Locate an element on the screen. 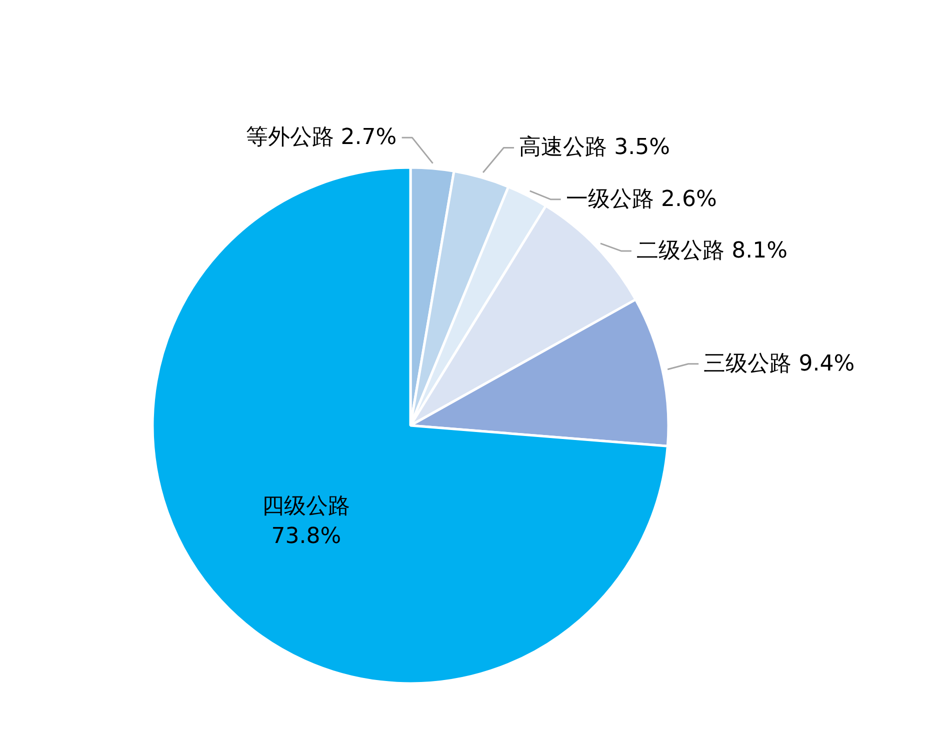  slice-label: 二级公路 8.1% is located at coordinates (712, 251).